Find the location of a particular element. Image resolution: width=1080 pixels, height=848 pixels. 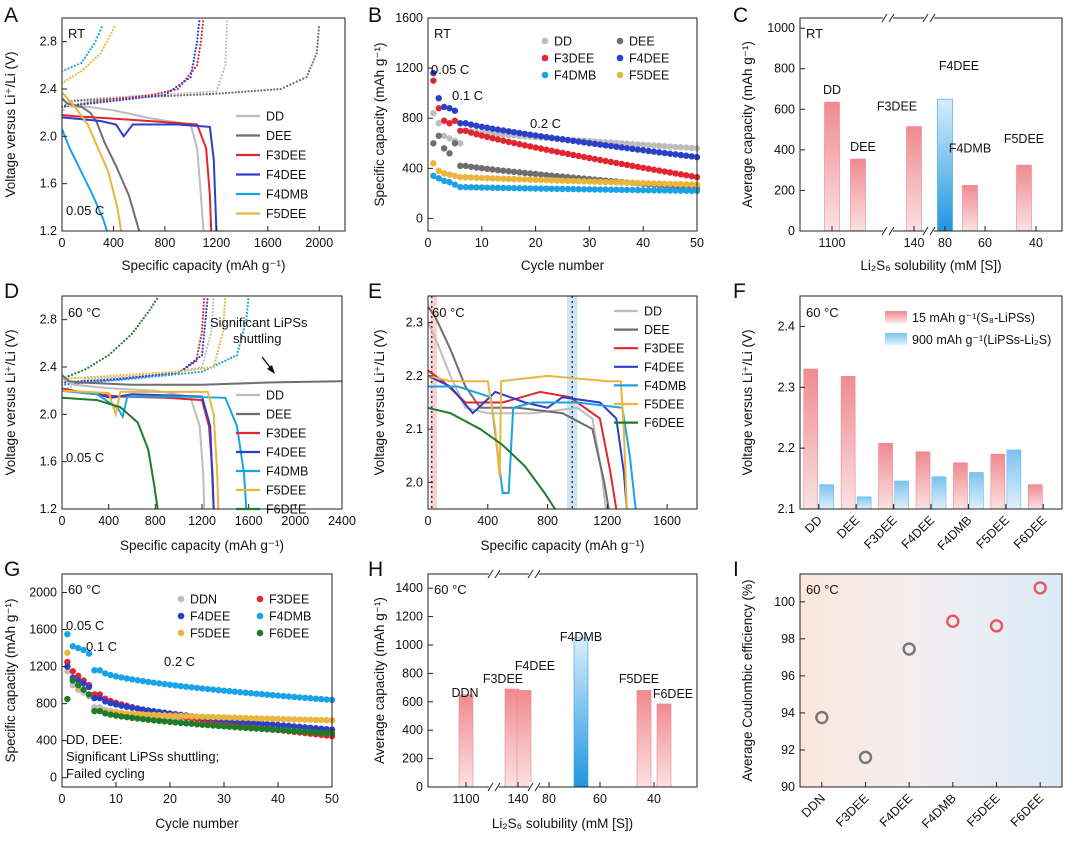

axis-break-slash is located at coordinates (497, 574).